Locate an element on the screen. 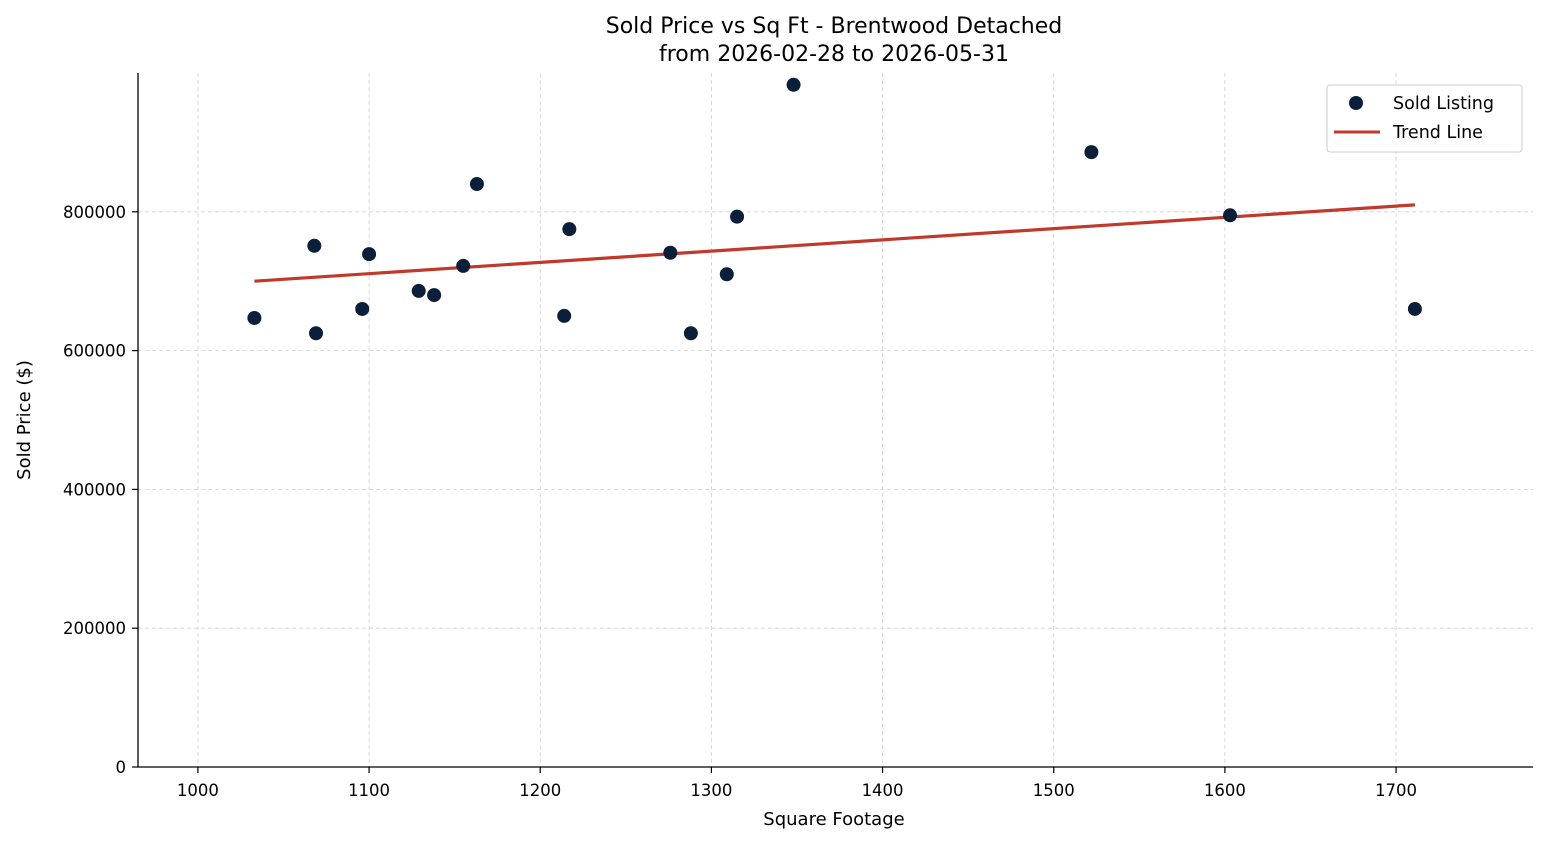  x-tick-label: 1400 is located at coordinates (883, 790).